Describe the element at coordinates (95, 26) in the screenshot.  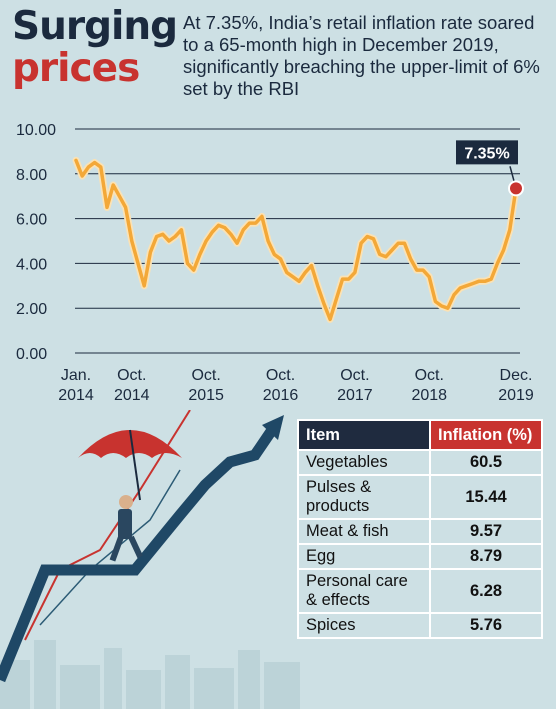
I see `title-line-1: Surging` at that location.